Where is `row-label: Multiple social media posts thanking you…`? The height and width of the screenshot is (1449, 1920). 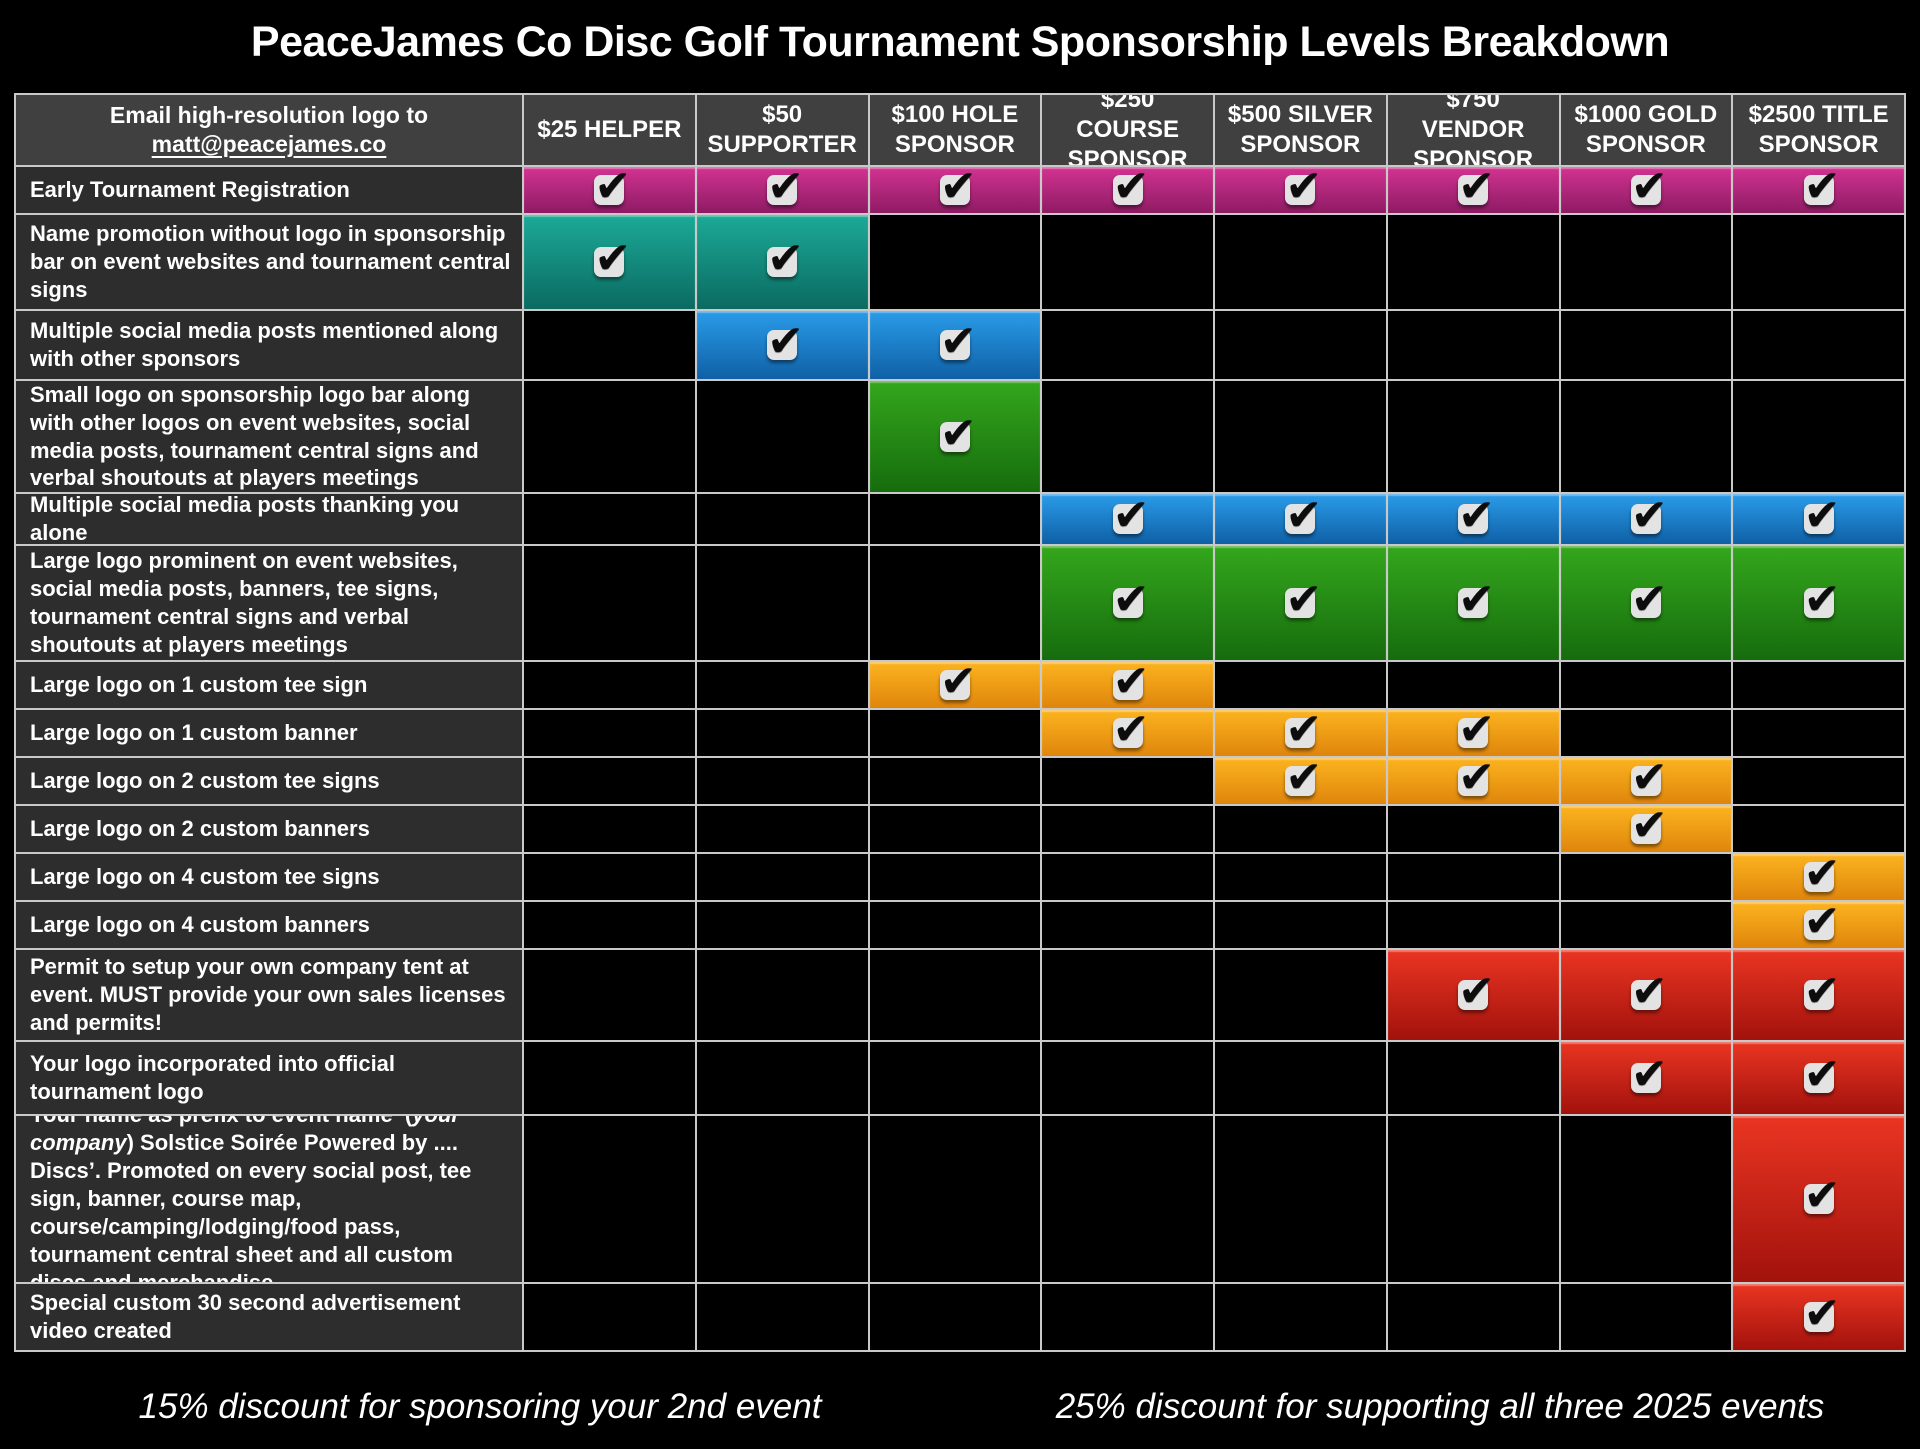 row-label: Multiple social media posts thanking you… is located at coordinates (269, 519).